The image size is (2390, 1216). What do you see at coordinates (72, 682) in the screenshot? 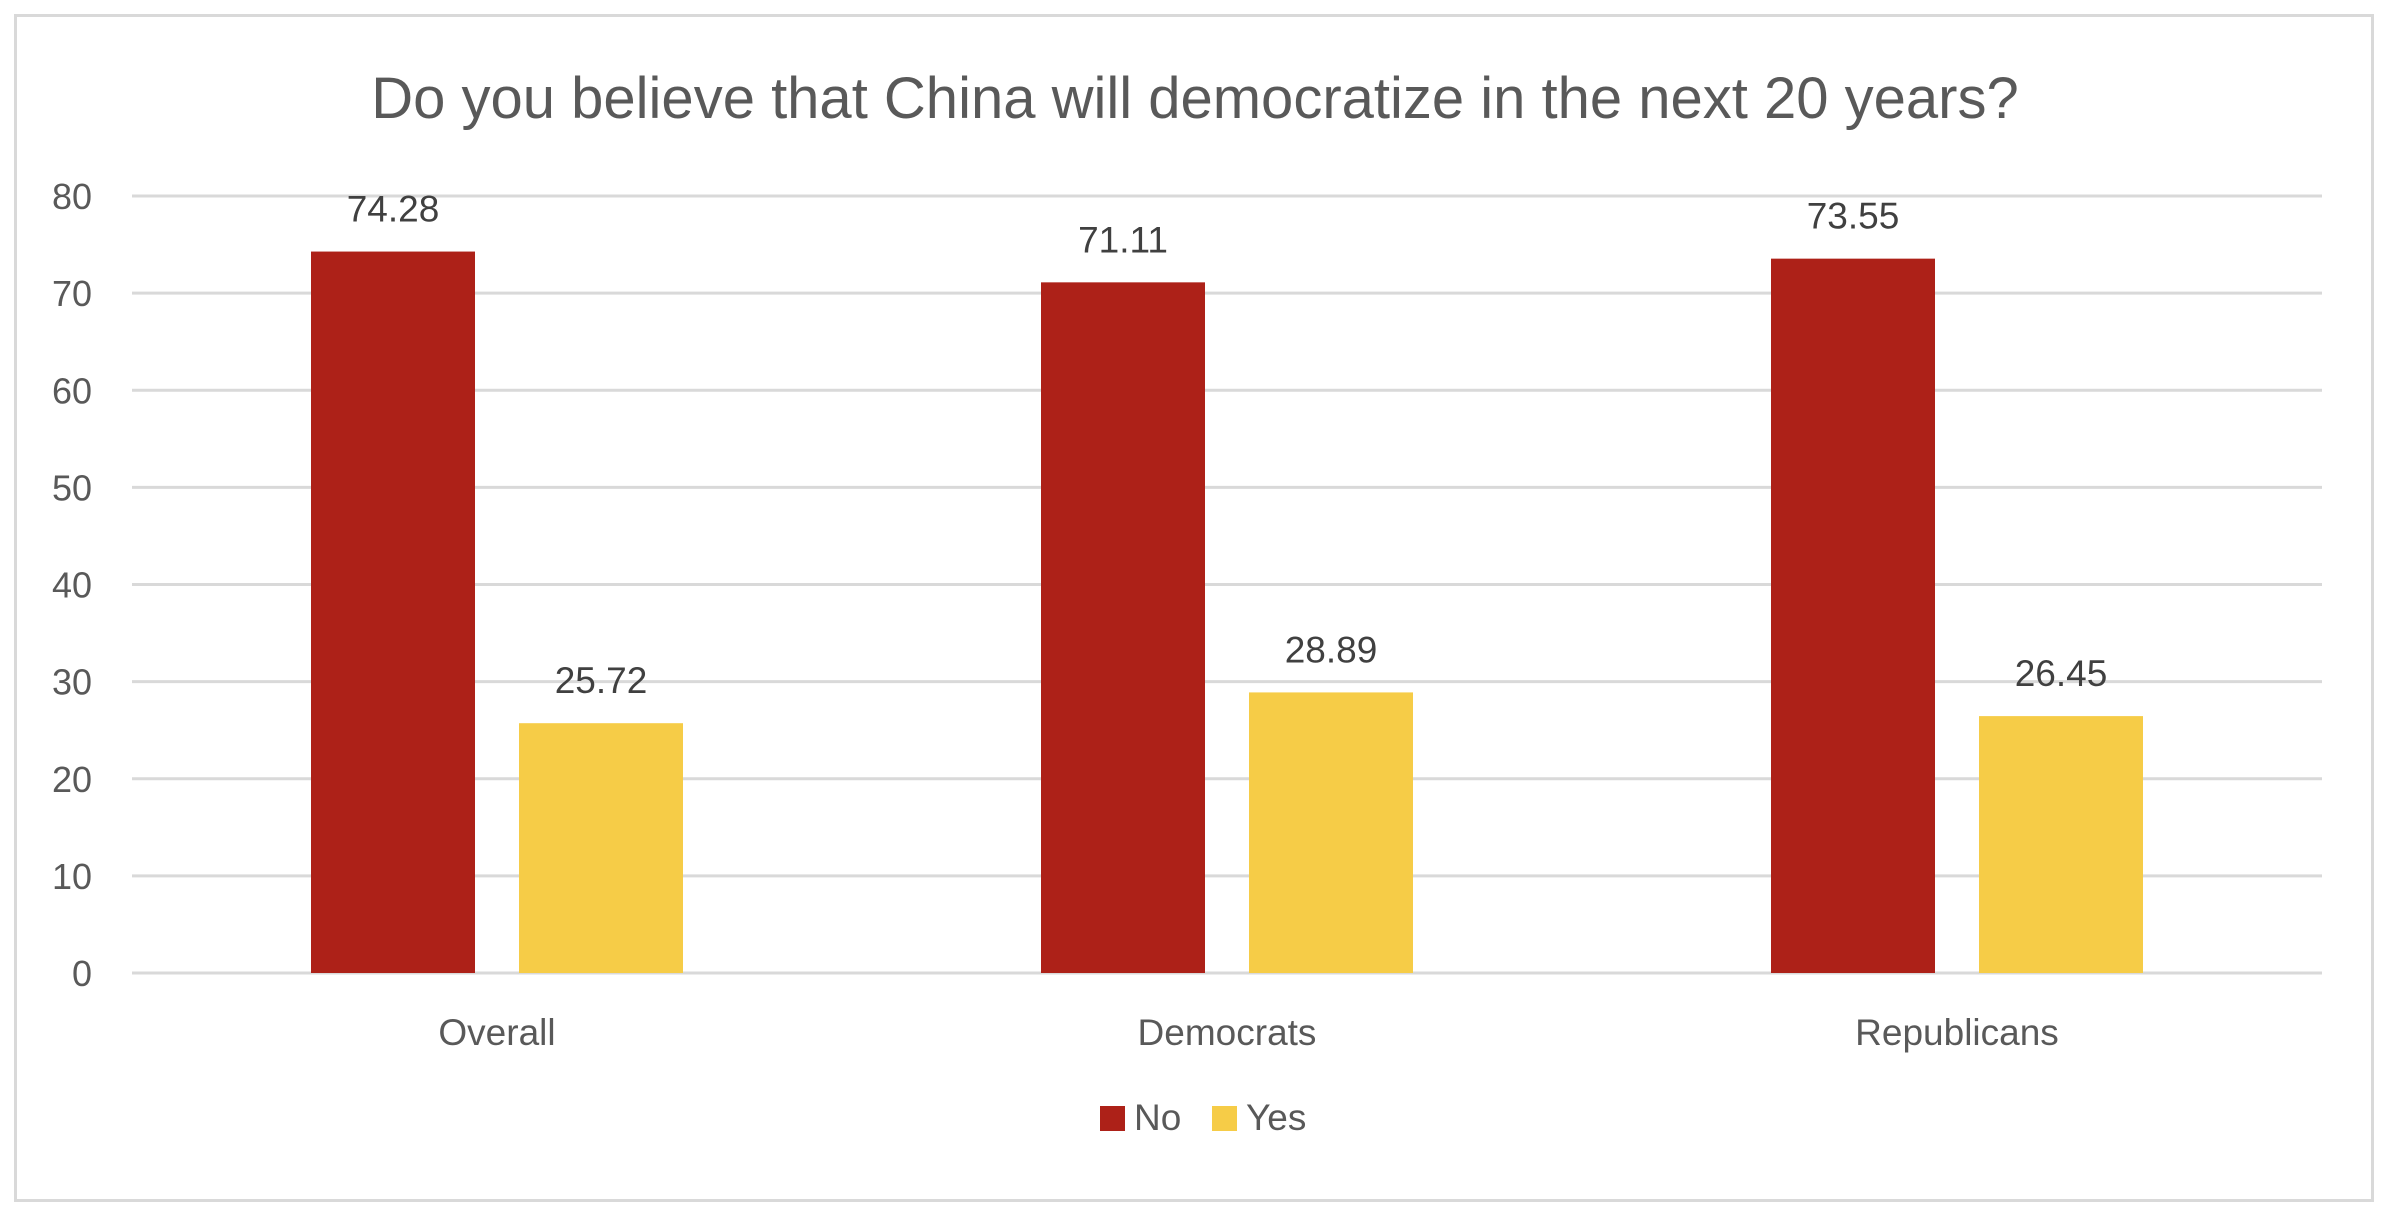
I see `y-tick-label: 30` at bounding box center [72, 682].